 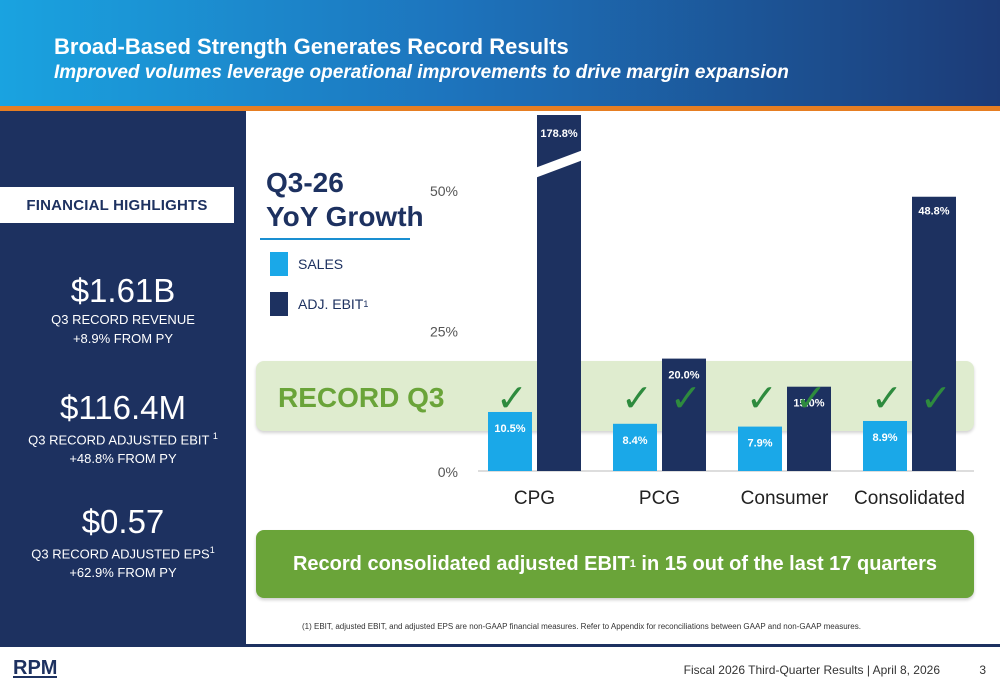 What do you see at coordinates (885, 445) in the screenshot?
I see `bar-sales-consolidated` at bounding box center [885, 445].